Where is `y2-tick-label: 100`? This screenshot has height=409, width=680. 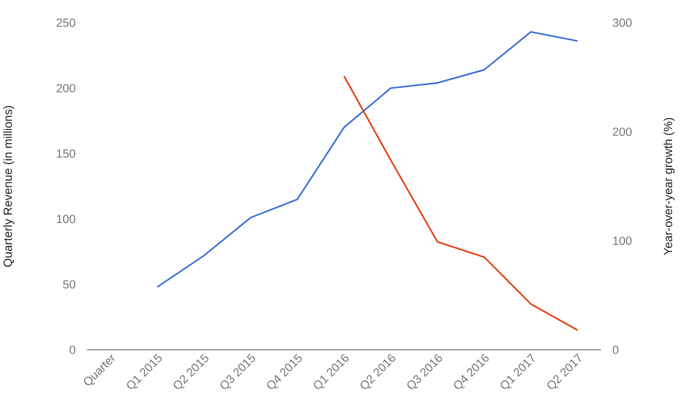 y2-tick-label: 100 is located at coordinates (622, 240).